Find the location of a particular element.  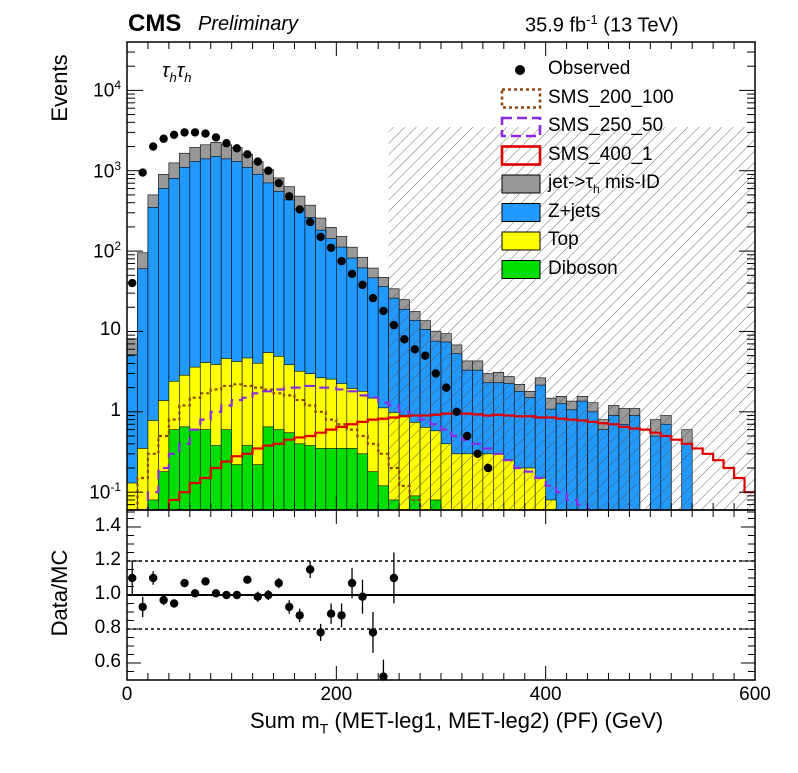

top-y-tick-label: 10-1 is located at coordinates (91, 492).